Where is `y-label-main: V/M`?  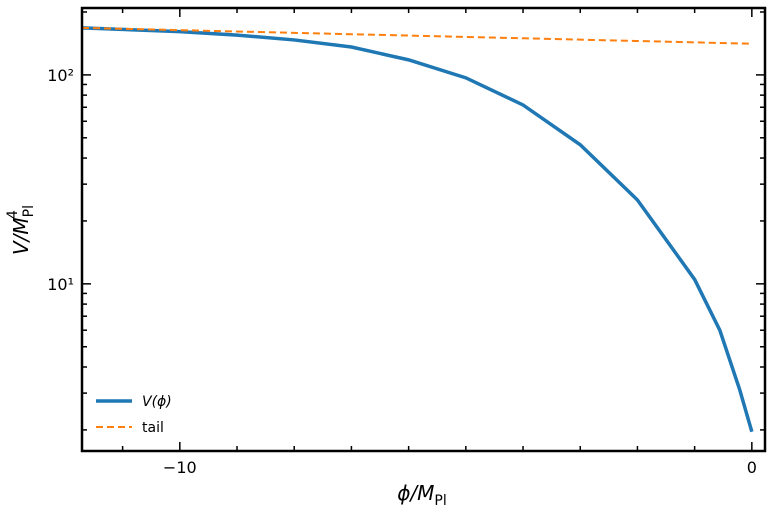
y-label-main: V/M is located at coordinates (21, 236).